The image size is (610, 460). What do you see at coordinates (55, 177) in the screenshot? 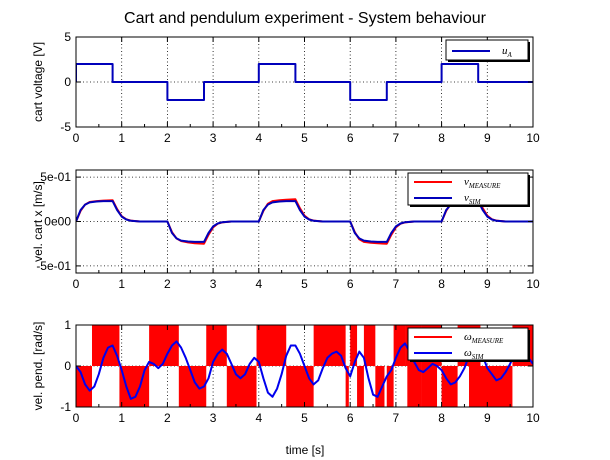
I see `y-tick-label: 5e-01` at bounding box center [55, 177].